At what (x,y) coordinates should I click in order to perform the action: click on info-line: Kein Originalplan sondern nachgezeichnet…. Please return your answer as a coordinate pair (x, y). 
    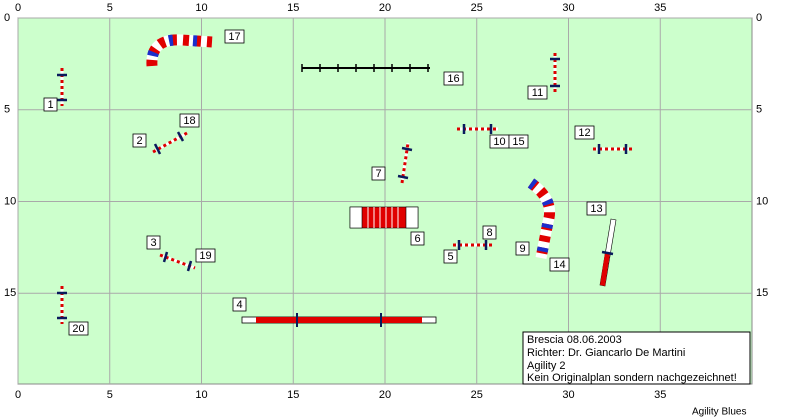
    Looking at the image, I should click on (632, 378).